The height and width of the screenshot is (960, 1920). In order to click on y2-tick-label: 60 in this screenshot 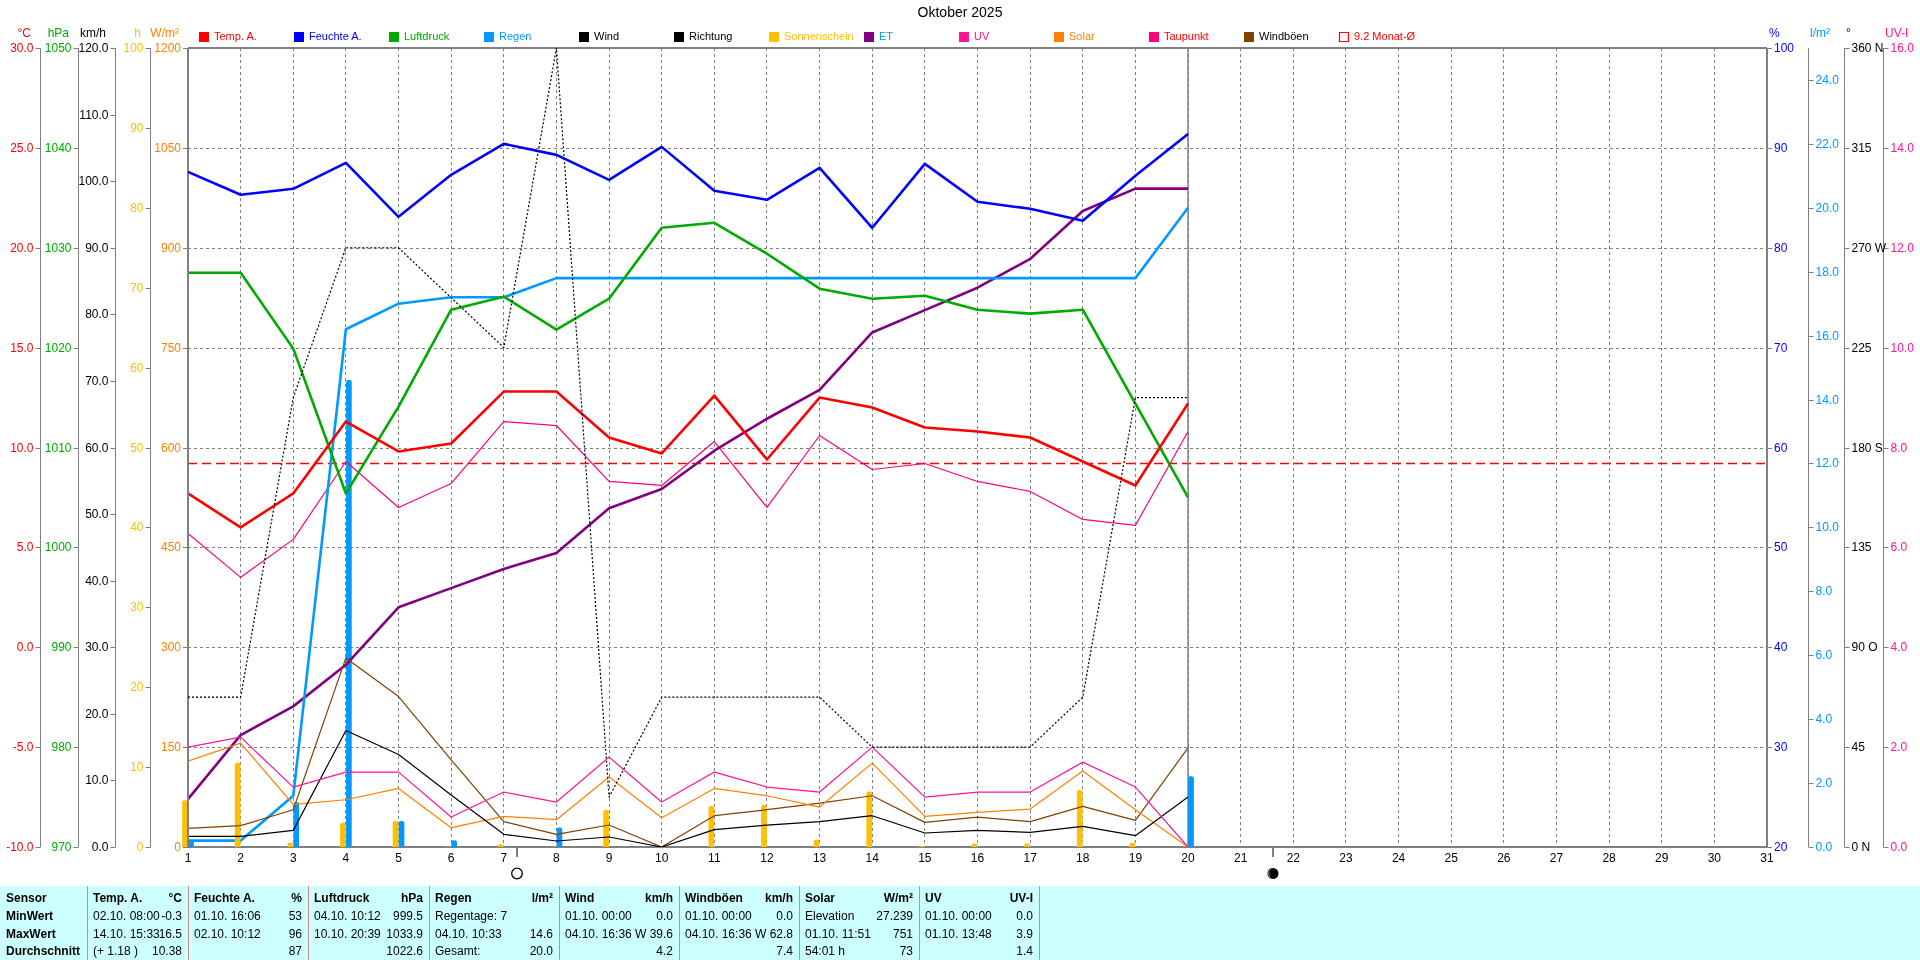, I will do `click(1781, 447)`.